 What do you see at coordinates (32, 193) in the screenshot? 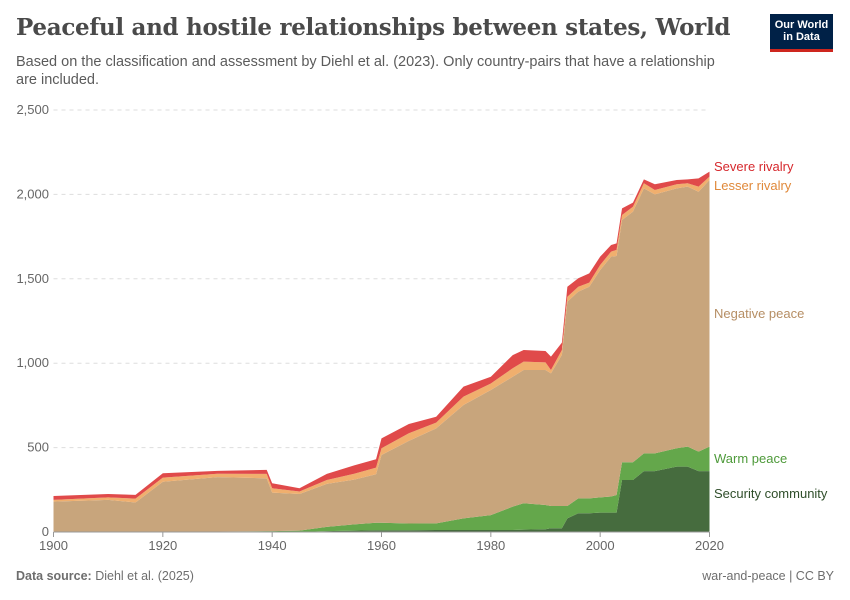
I see `y-tick-label: 2,000` at bounding box center [32, 193].